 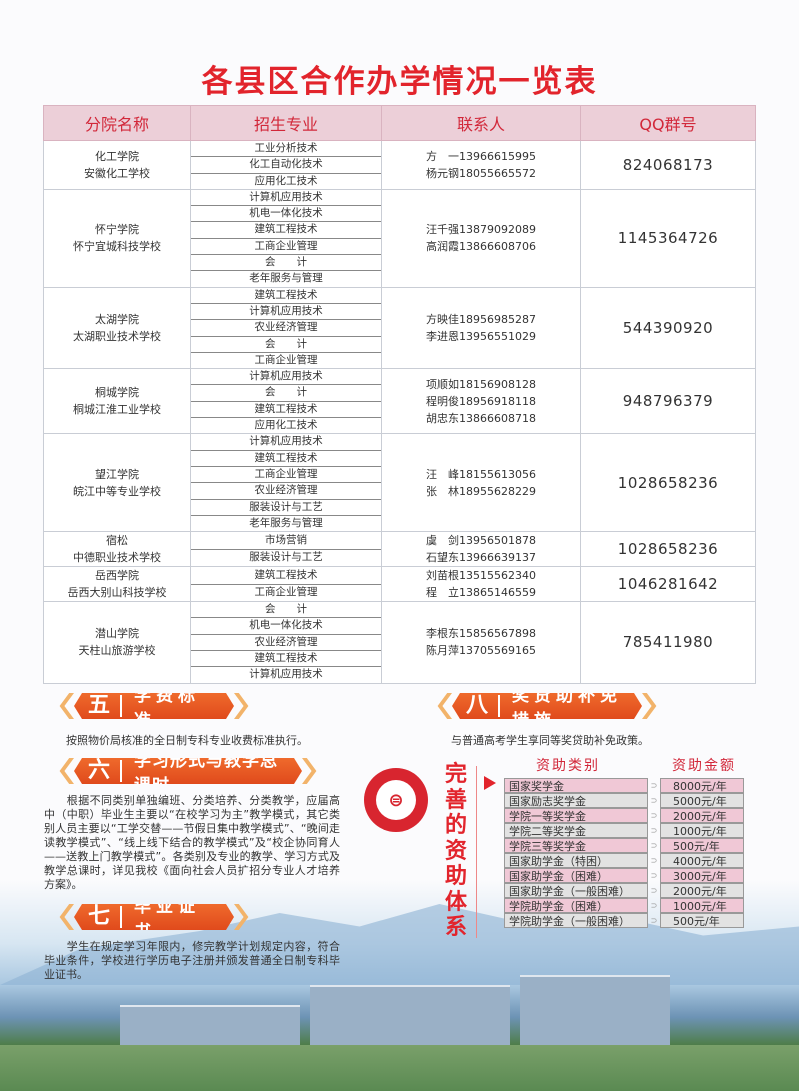 What do you see at coordinates (576, 785) in the screenshot?
I see `aid-category: 国家奖学金` at bounding box center [576, 785].